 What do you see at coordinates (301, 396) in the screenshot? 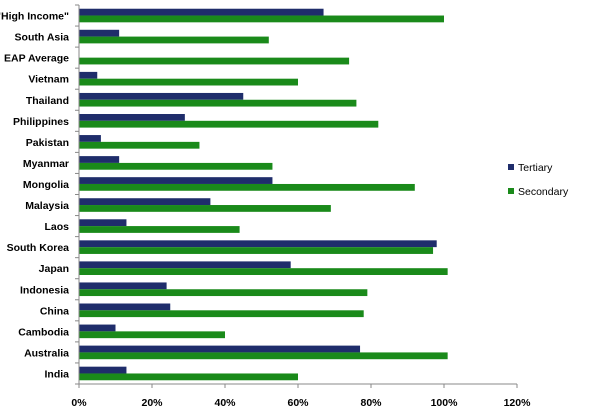
I see `x-axis-ticks: 0% 20% 40% 60% 80% 100% 120%` at bounding box center [301, 396].